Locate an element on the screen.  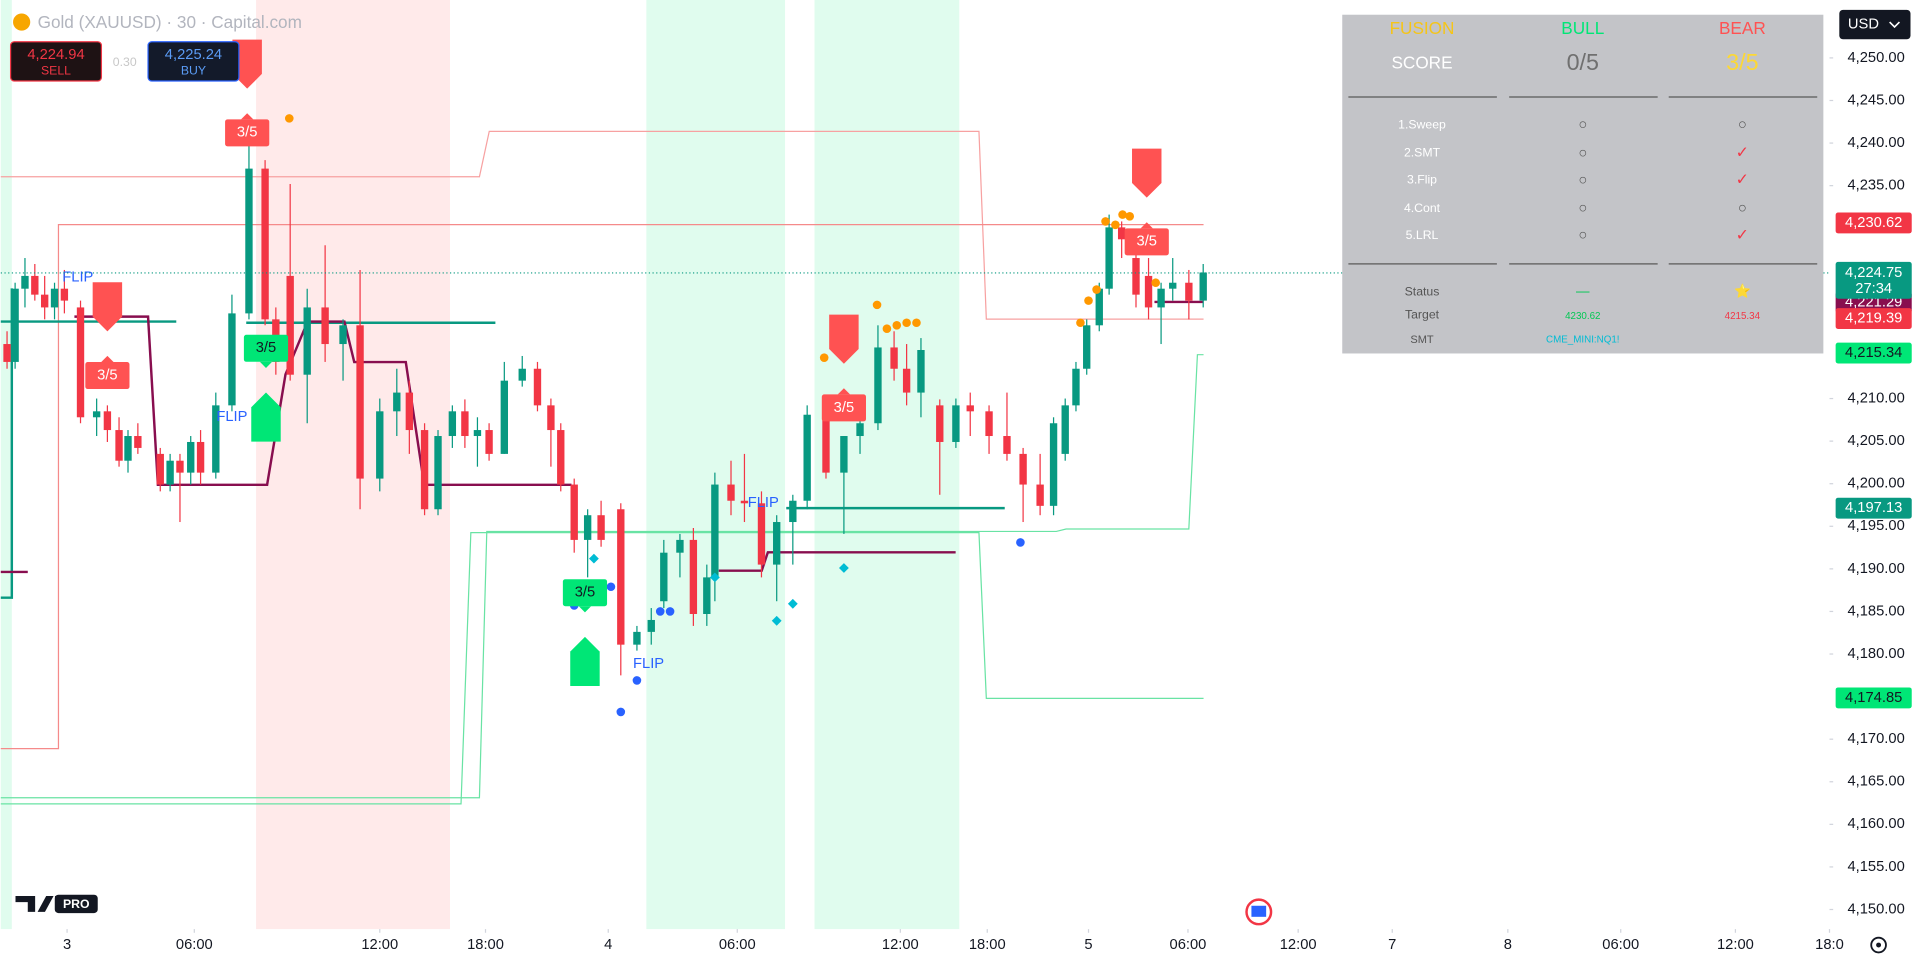
x-tick-label: 06:00 is located at coordinates (737, 945).